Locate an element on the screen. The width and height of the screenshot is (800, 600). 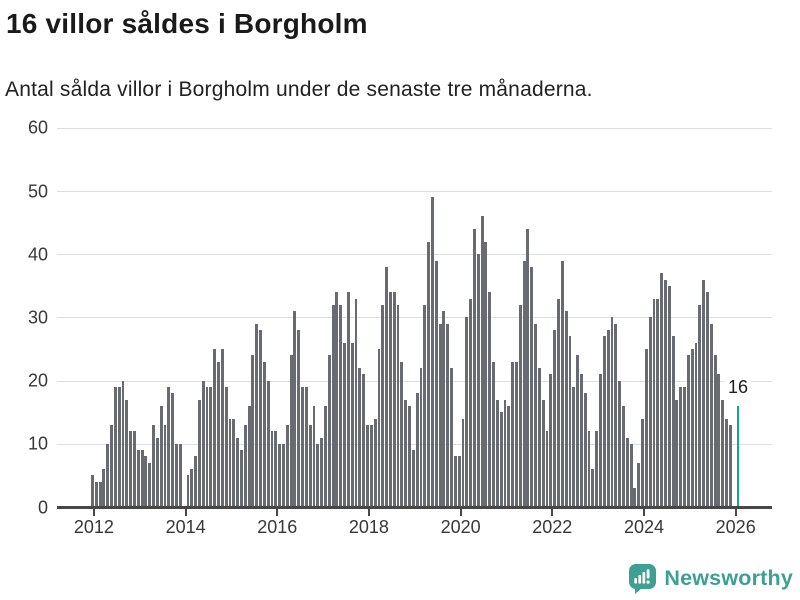
x-tick-2022 is located at coordinates (552, 512).